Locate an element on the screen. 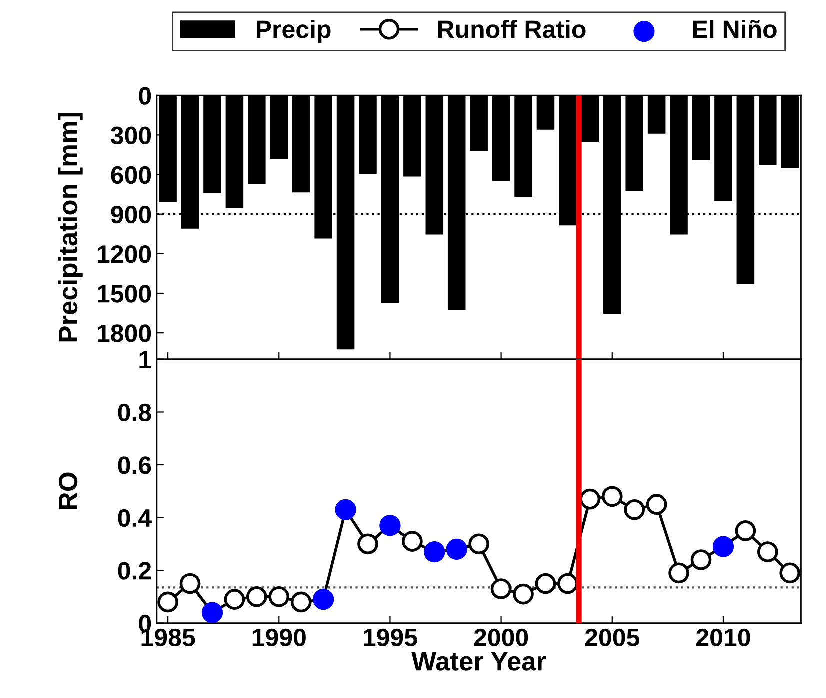  y-tick-label: 0.8 is located at coordinates (135, 413).